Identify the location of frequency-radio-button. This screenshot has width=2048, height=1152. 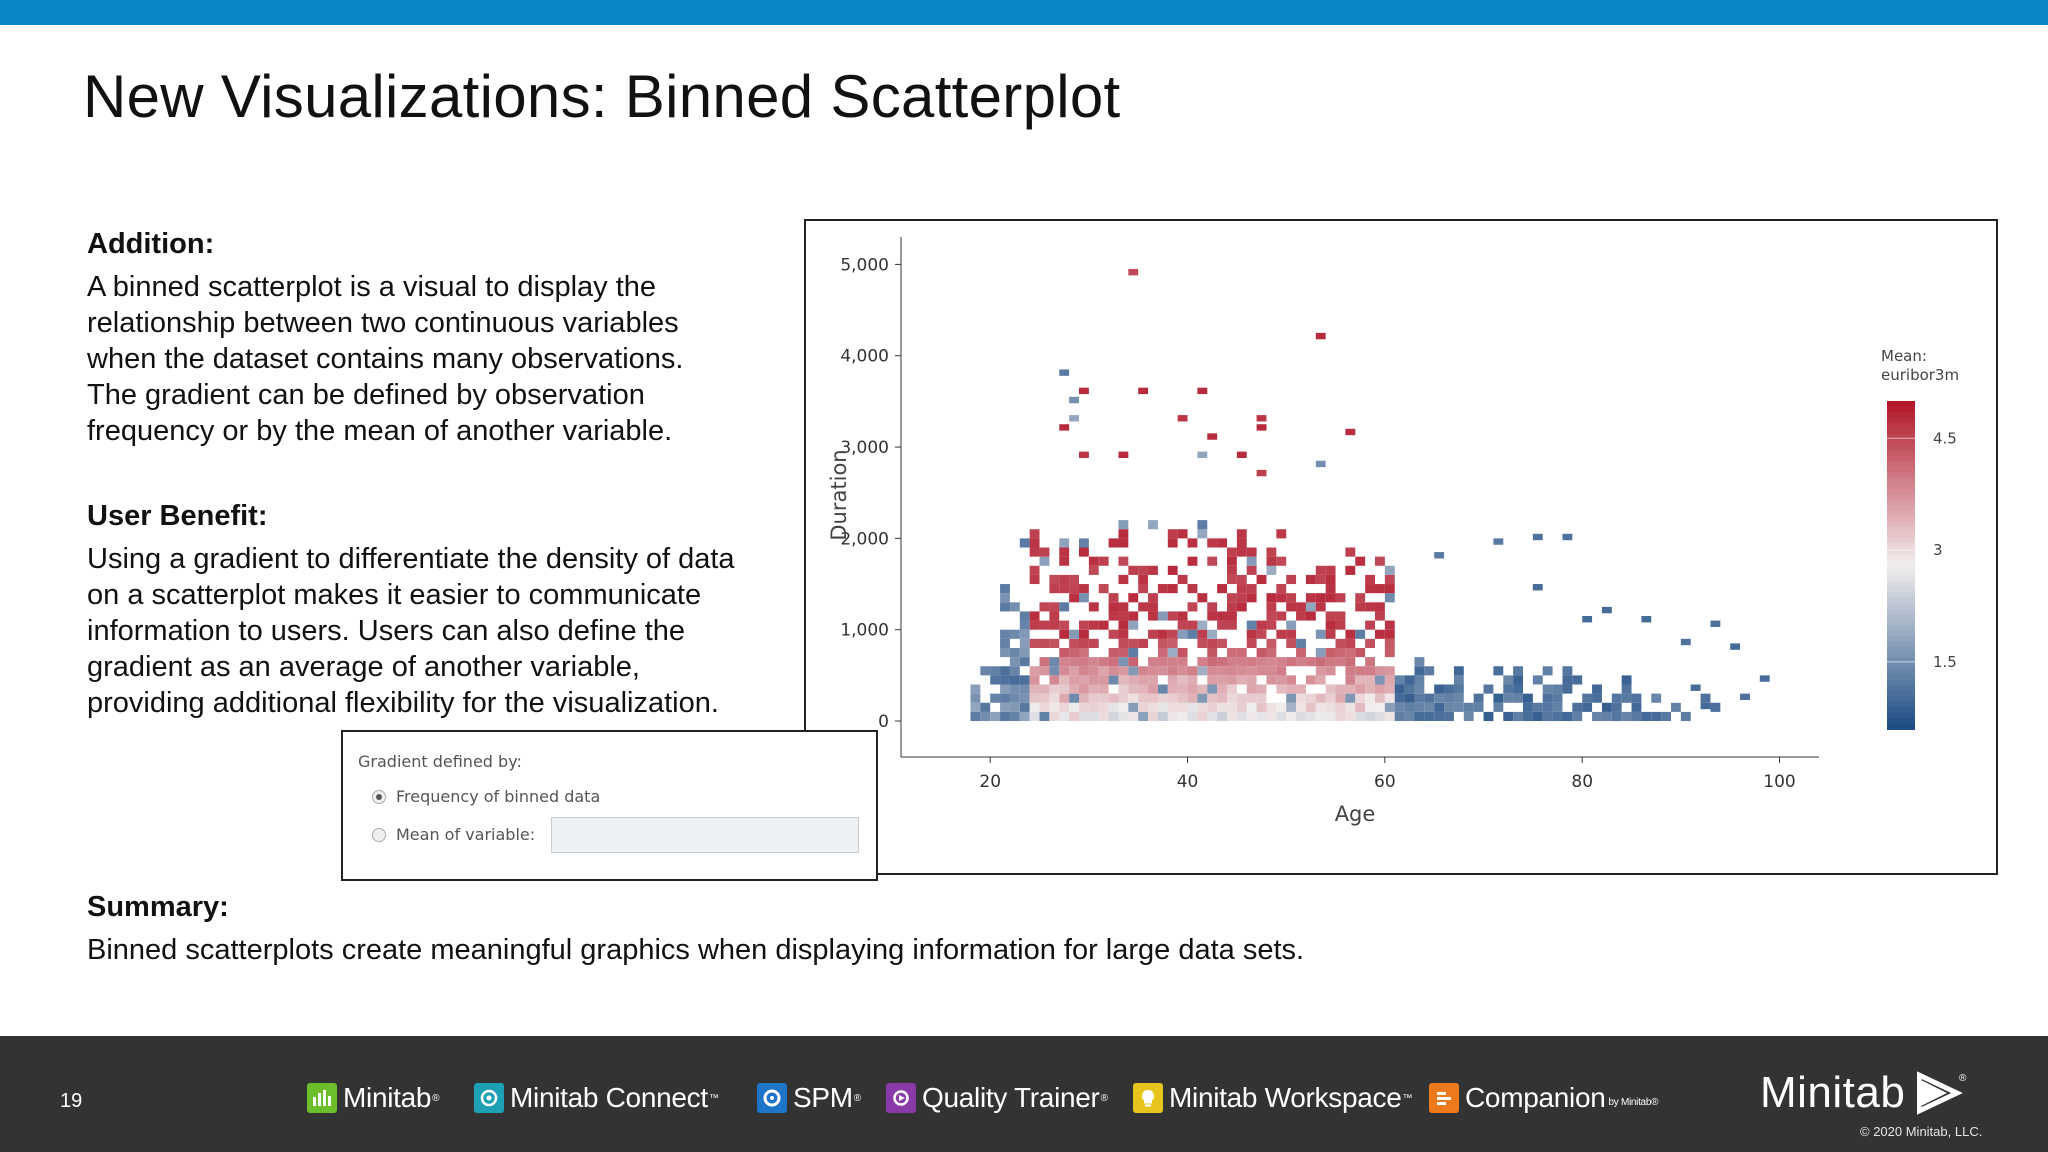
(379, 796).